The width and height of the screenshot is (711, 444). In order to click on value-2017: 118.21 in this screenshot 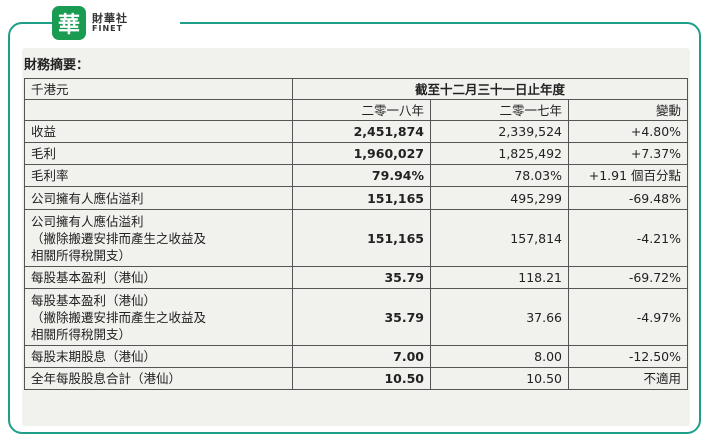, I will do `click(499, 277)`.